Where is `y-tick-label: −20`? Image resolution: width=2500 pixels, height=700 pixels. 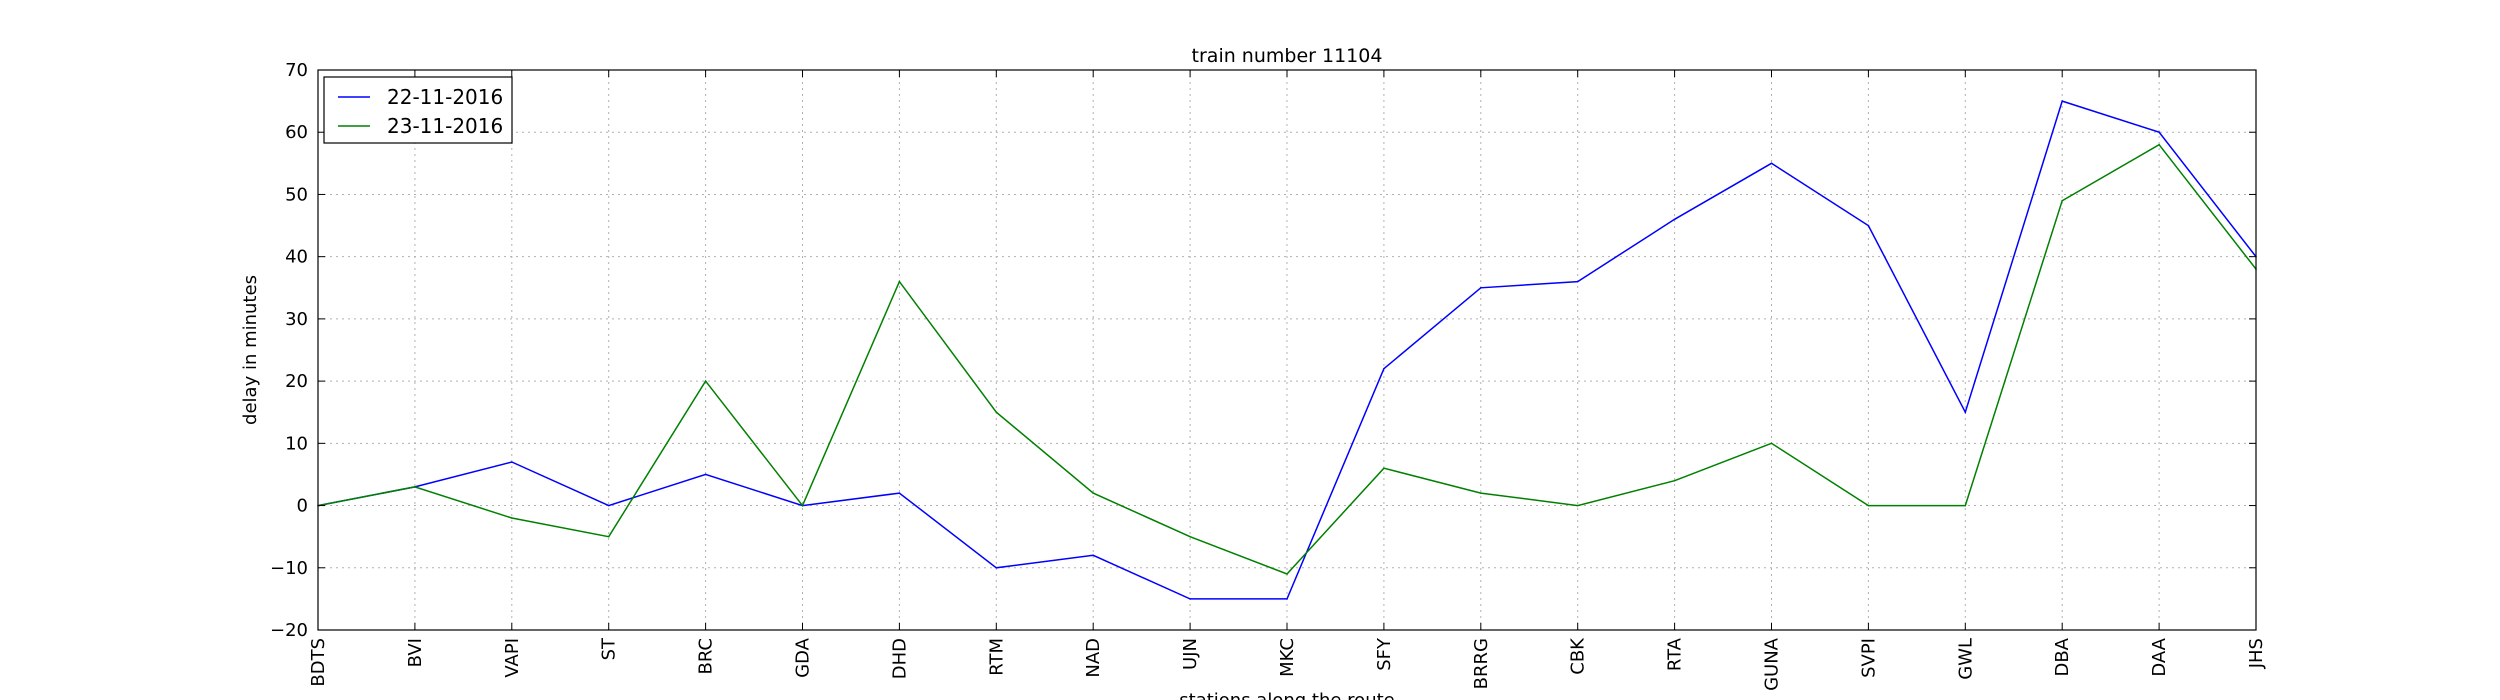
y-tick-label: −20 is located at coordinates (289, 630).